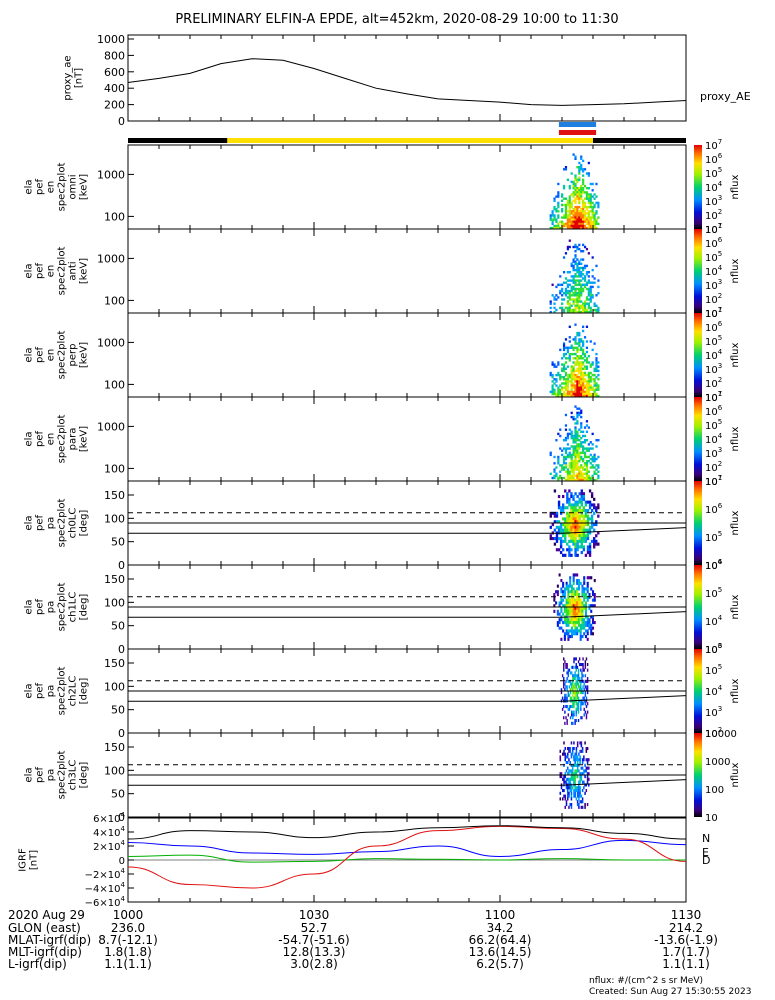 The width and height of the screenshot is (775, 1000). I want to click on spec-anti-ylabel-line: ela, so click(29, 270).